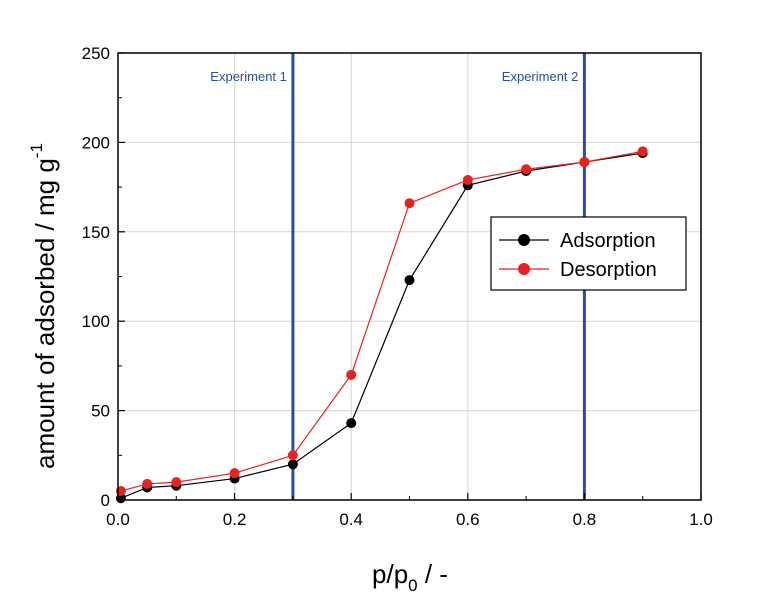  What do you see at coordinates (701, 519) in the screenshot?
I see `x-tick-label: 1.0` at bounding box center [701, 519].